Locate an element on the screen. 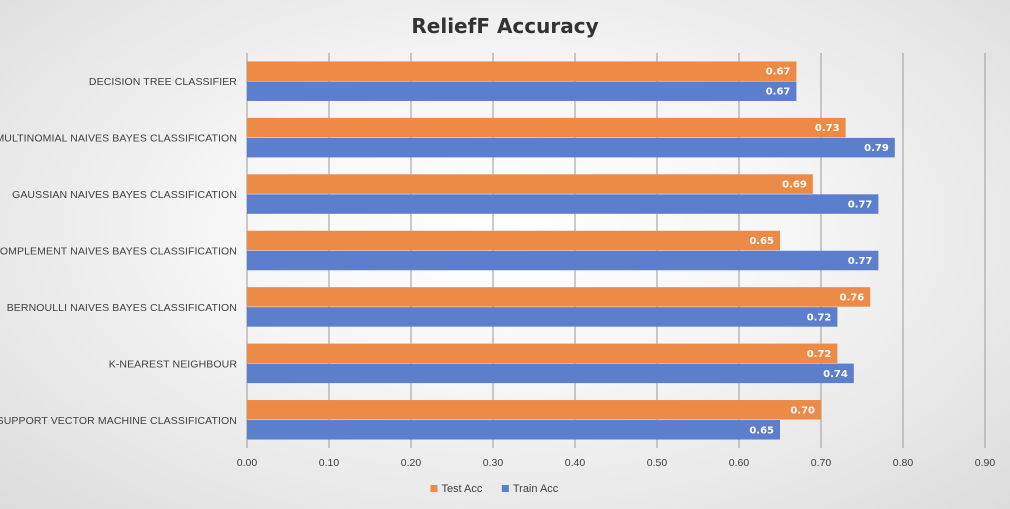 The image size is (1010, 509). legend-swatch-test-acc is located at coordinates (434, 488).